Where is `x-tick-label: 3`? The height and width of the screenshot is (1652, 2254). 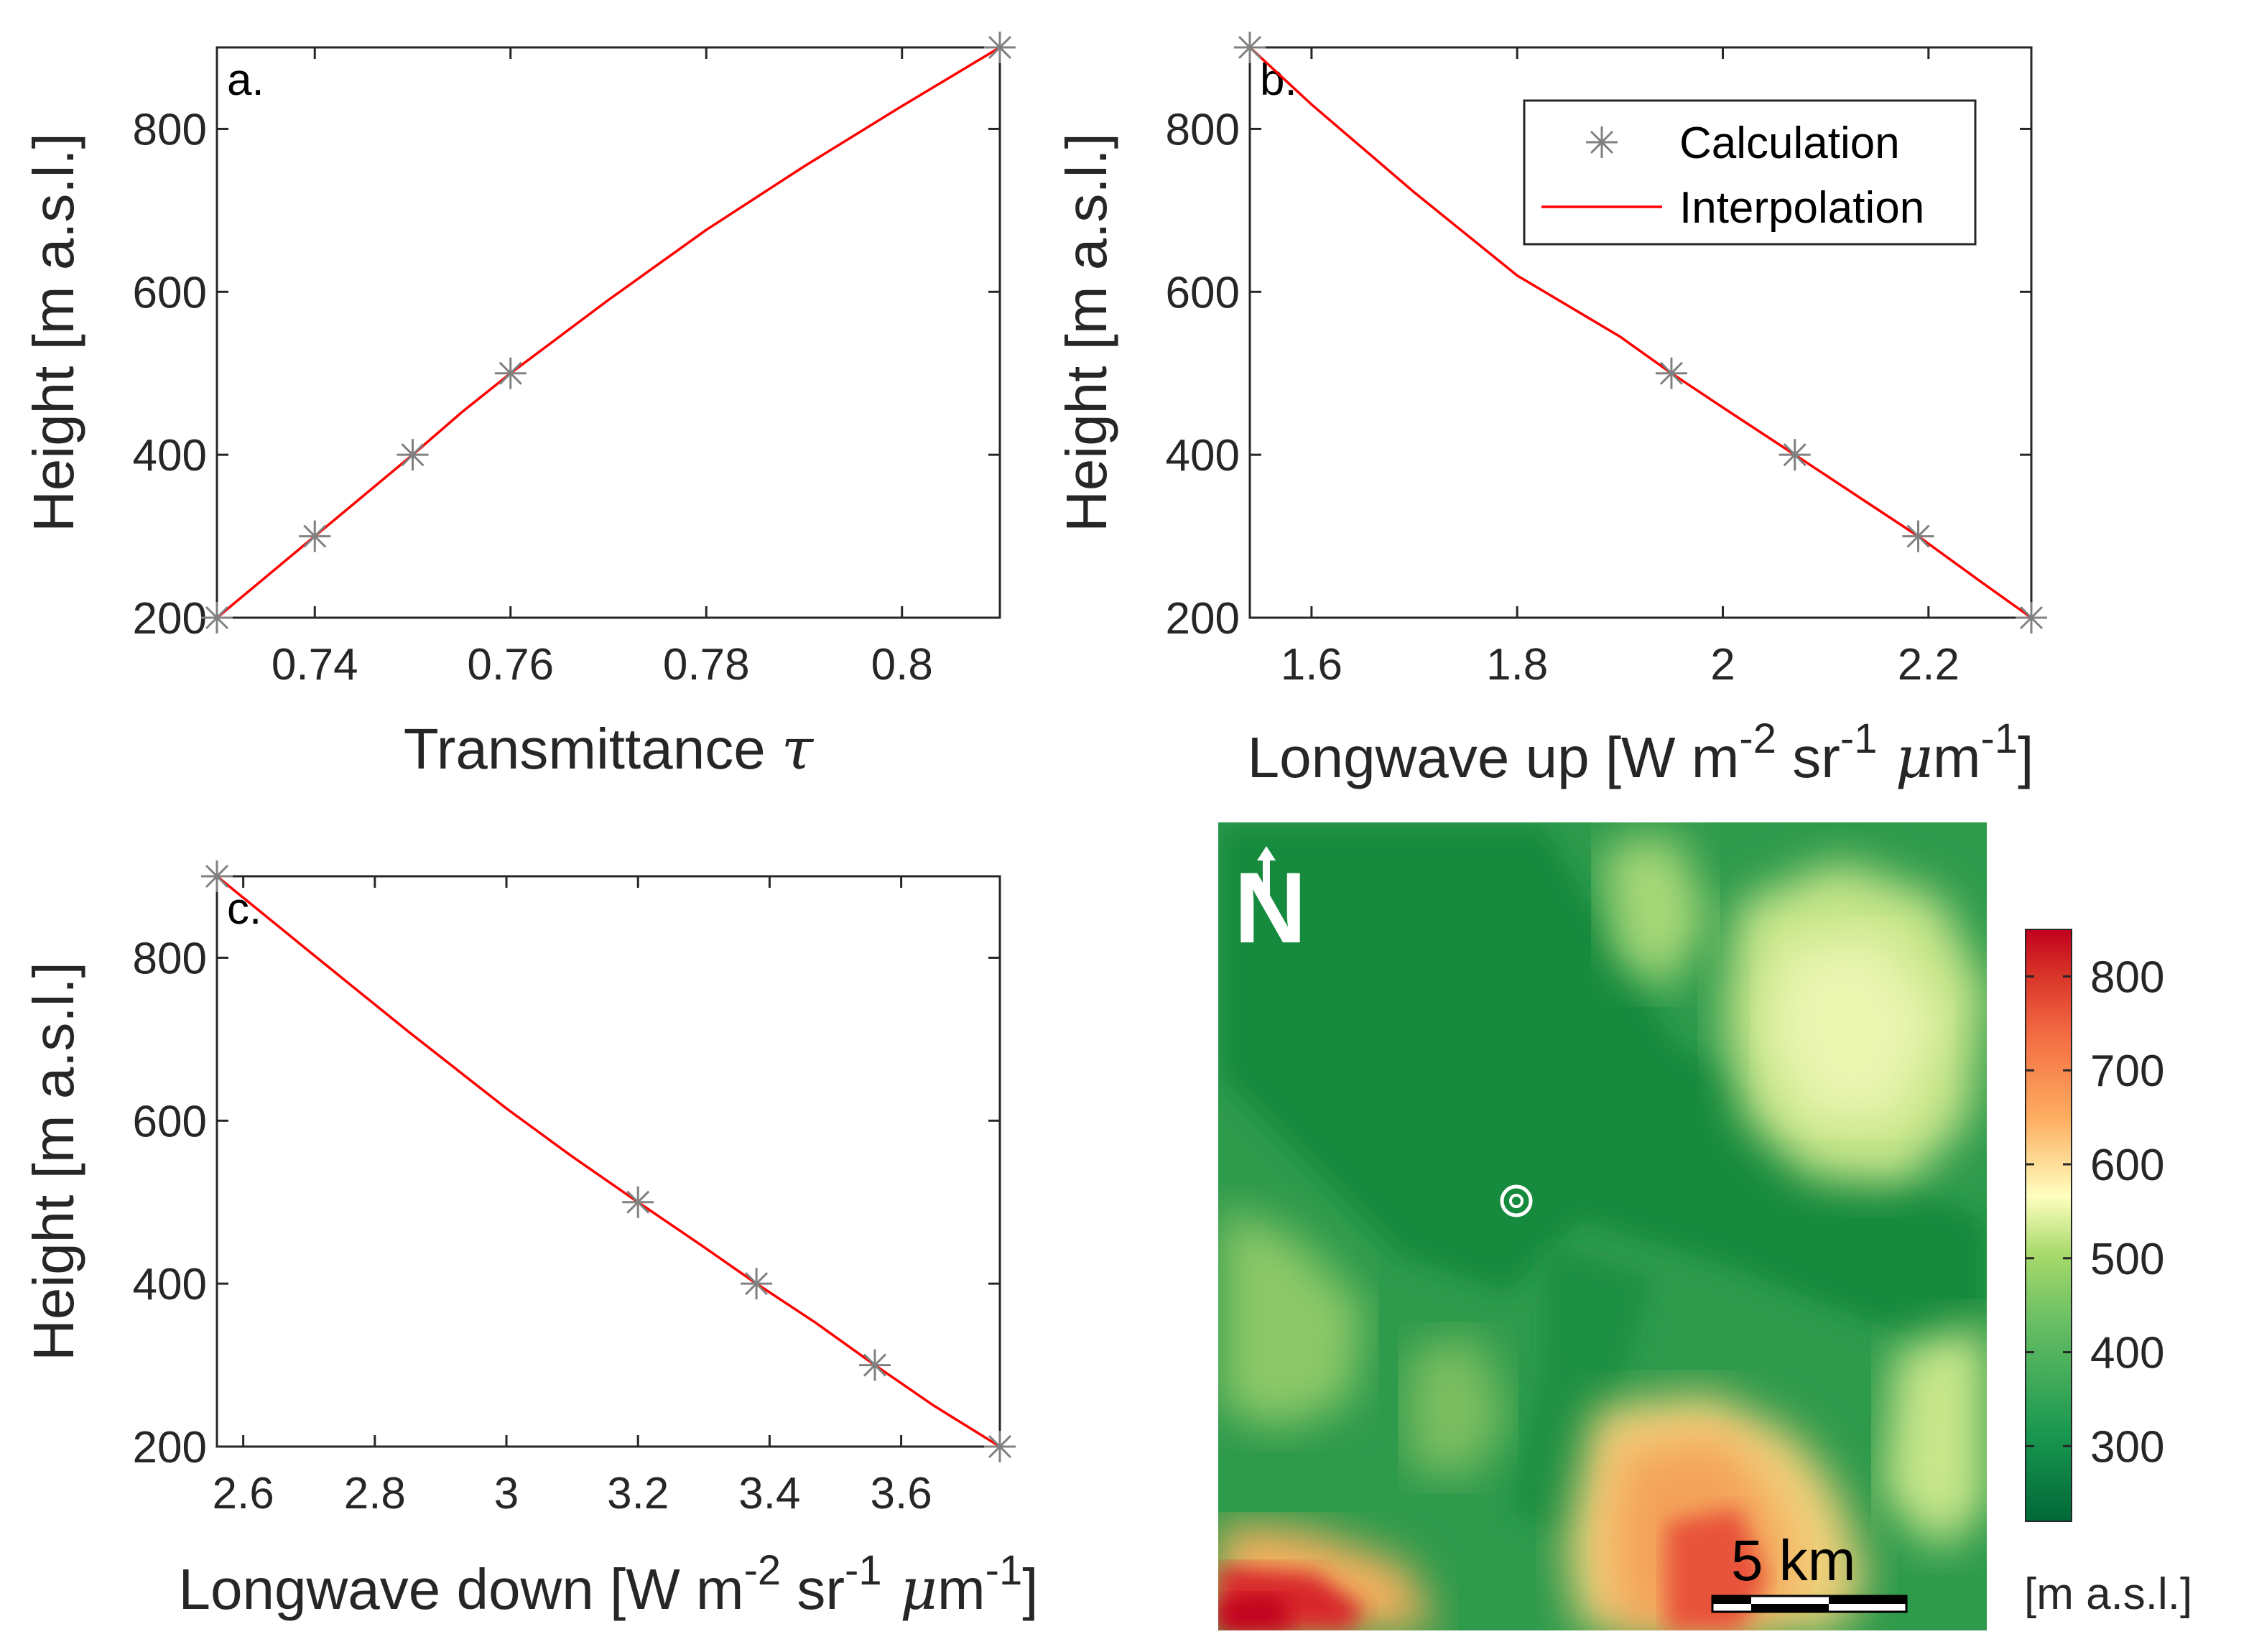 x-tick-label: 3 is located at coordinates (506, 1494).